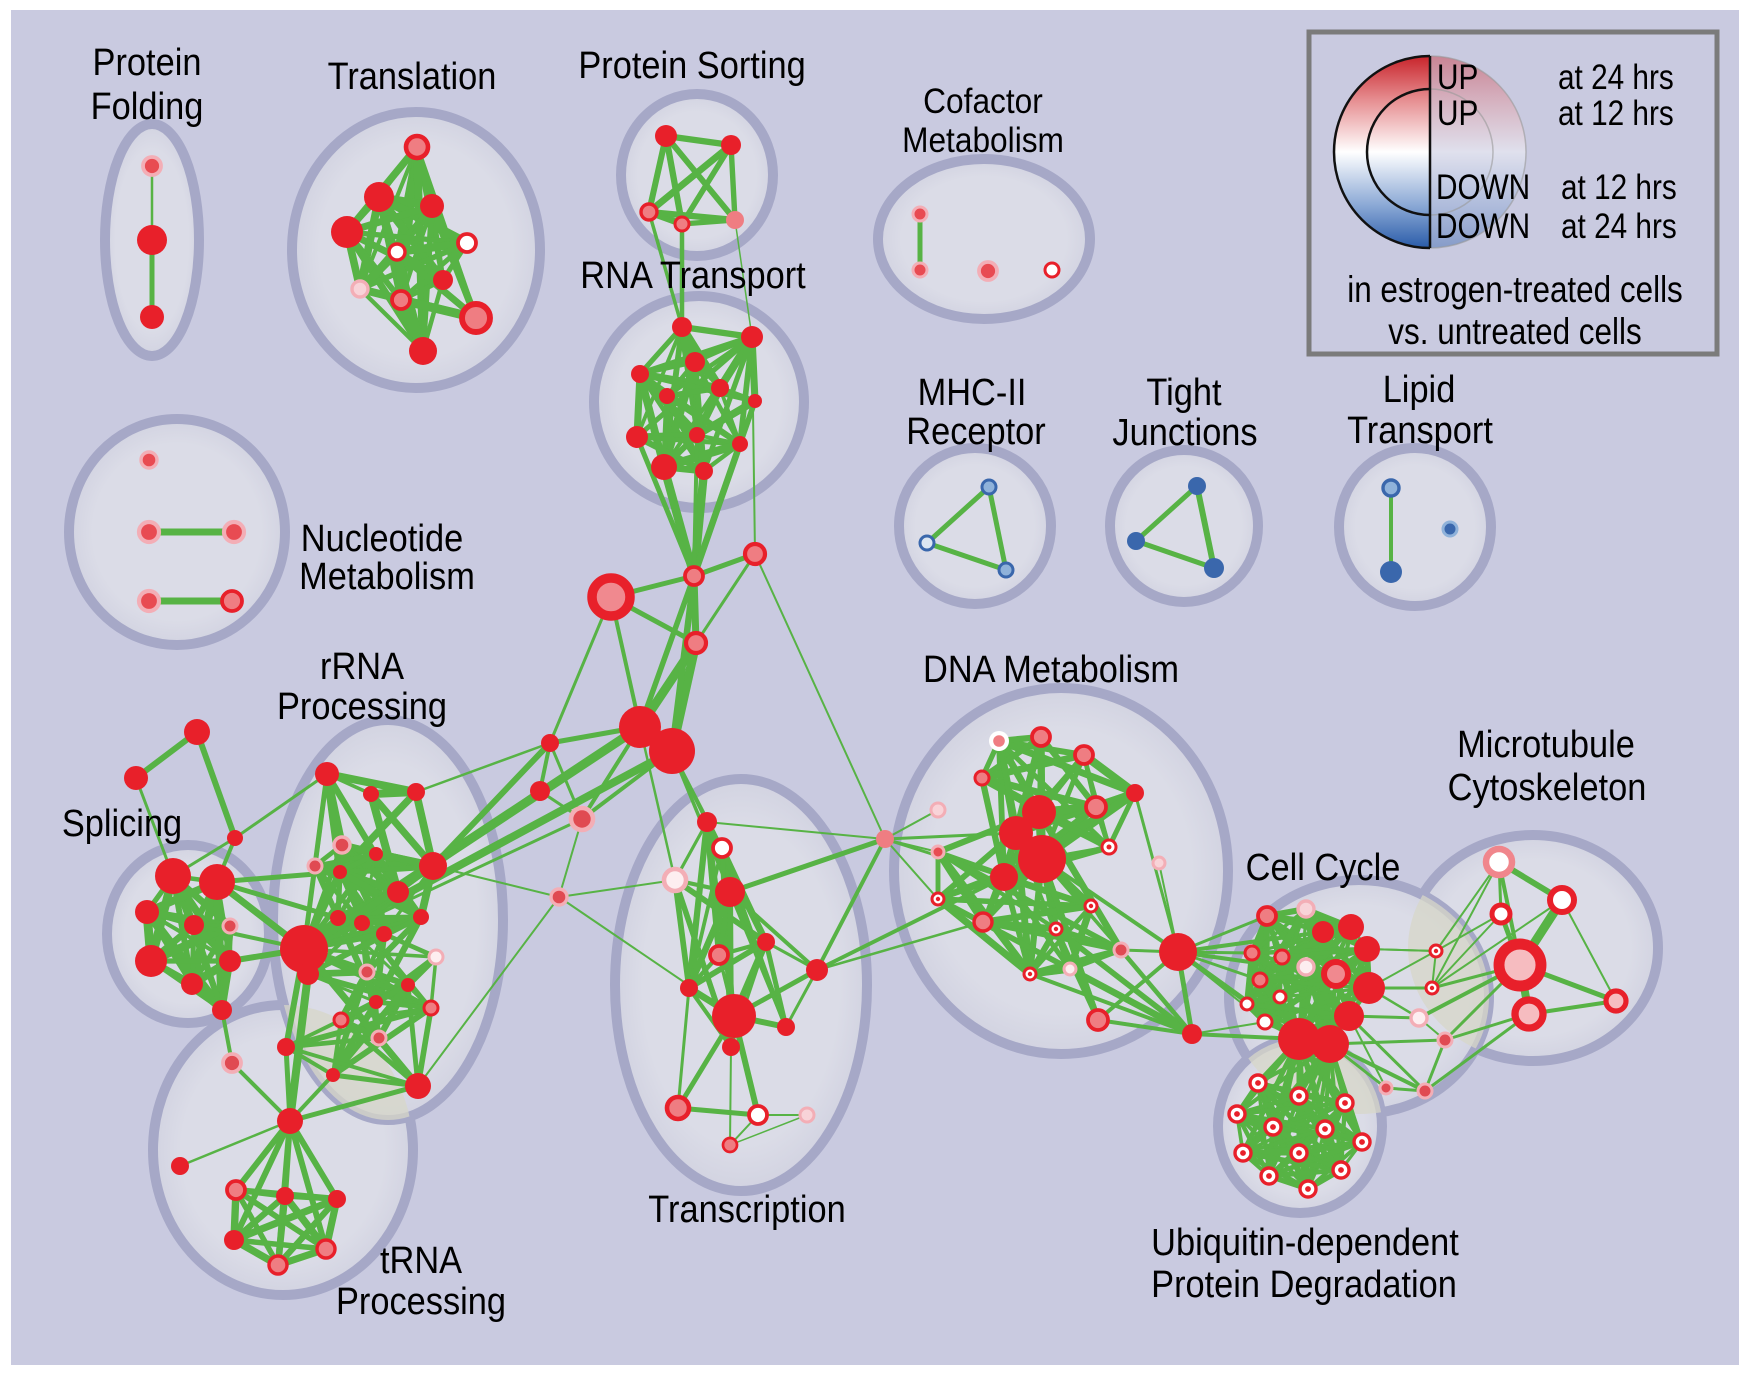 Image resolution: width=1750 pixels, height=1381 pixels. What do you see at coordinates (362, 665) in the screenshot?
I see `svg-text: rRNA` at bounding box center [362, 665].